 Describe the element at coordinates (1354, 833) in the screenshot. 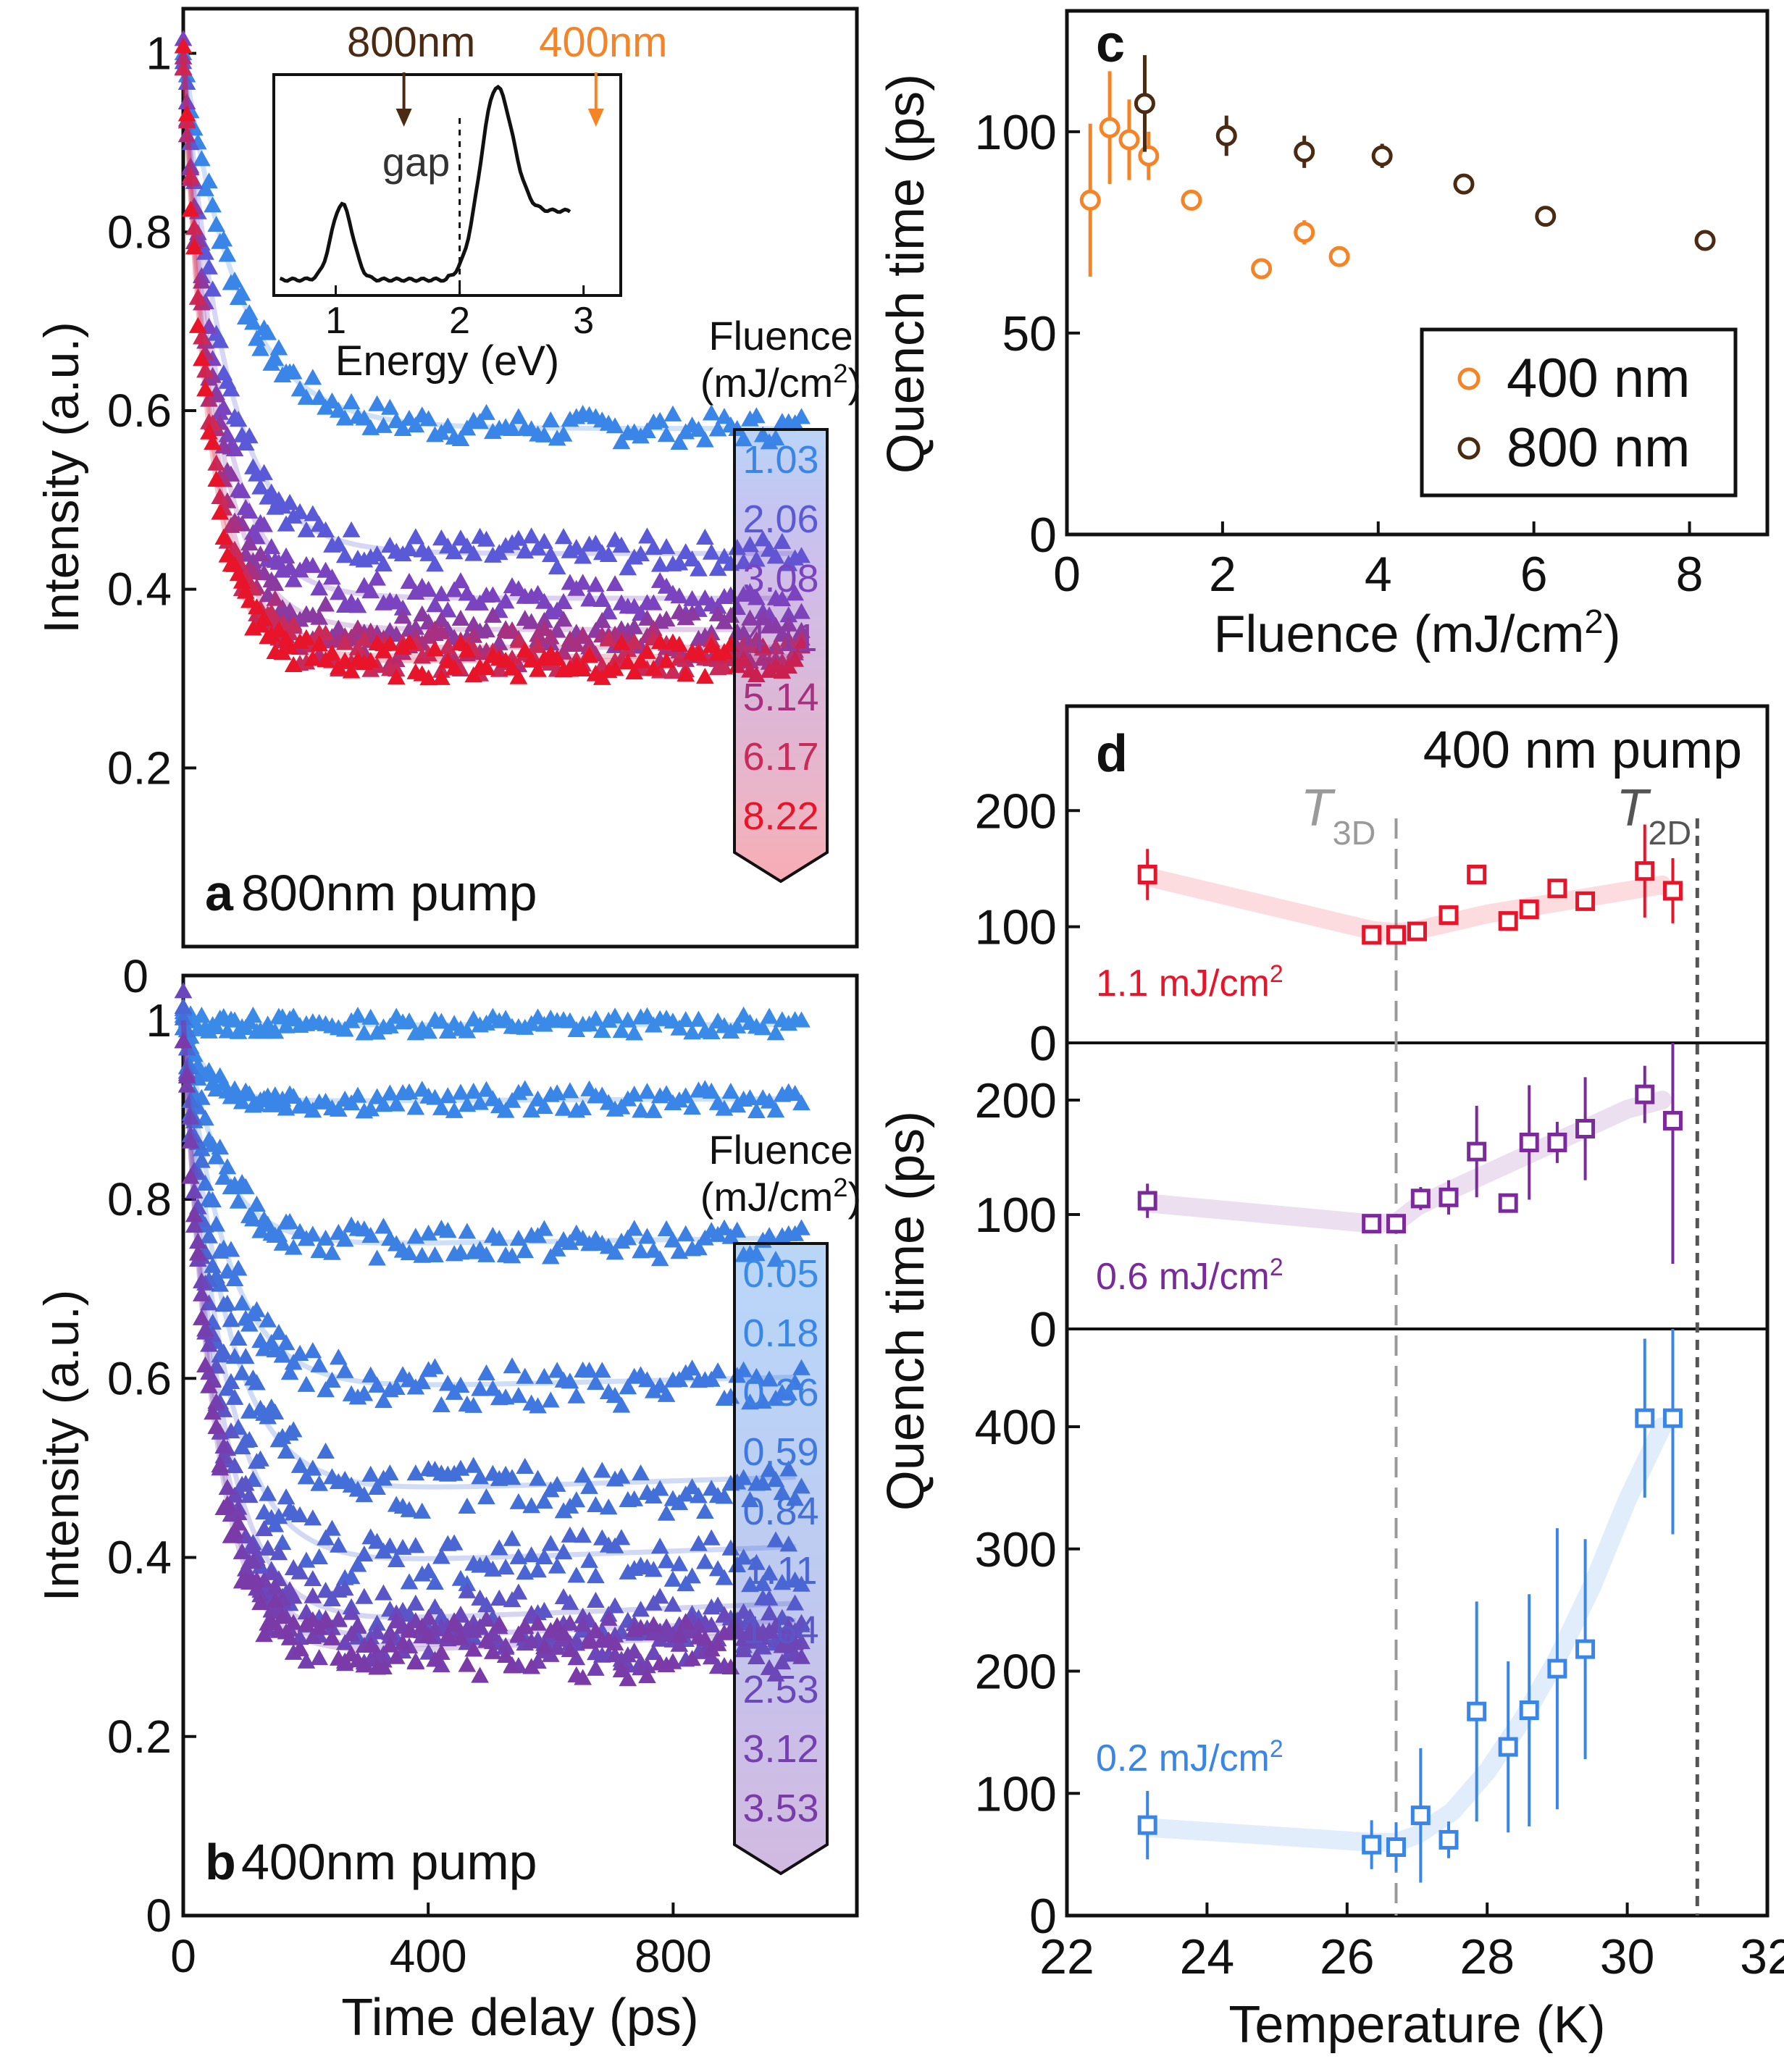

I see `panel-d-t3d-label-part: 3D` at that location.